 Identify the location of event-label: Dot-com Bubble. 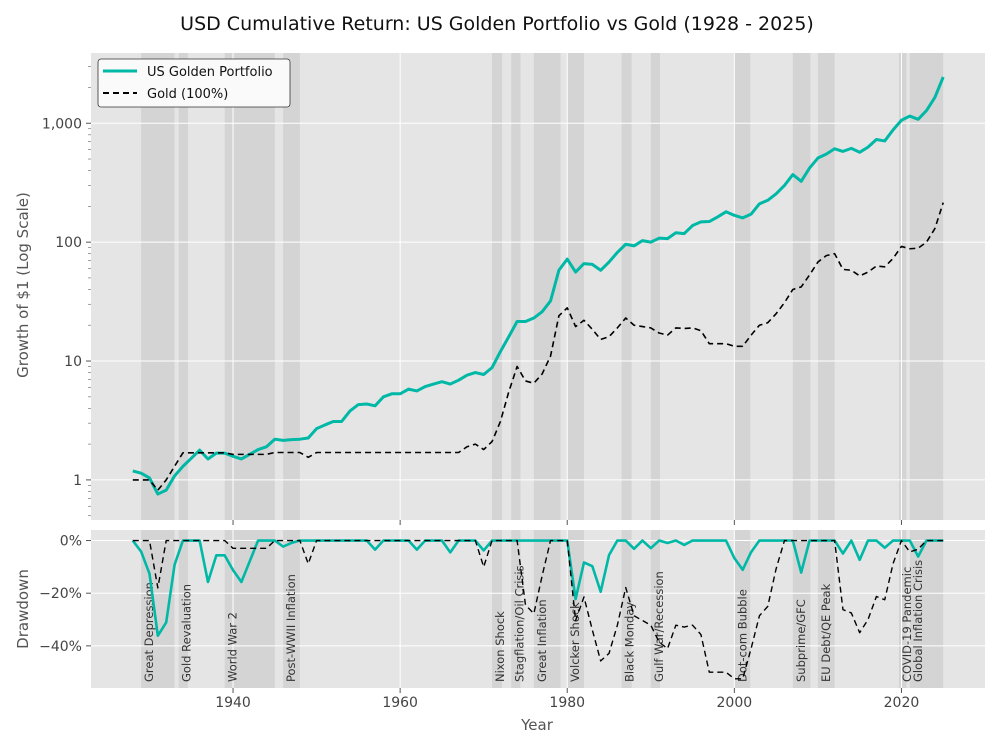
(742, 635).